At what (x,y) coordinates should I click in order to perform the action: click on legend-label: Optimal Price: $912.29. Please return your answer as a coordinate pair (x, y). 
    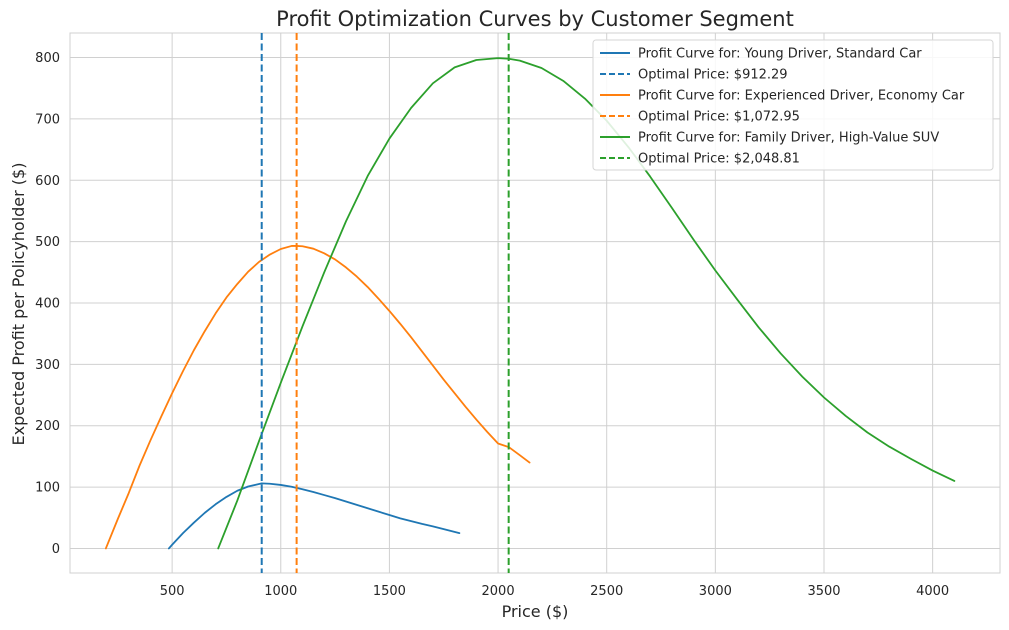
    Looking at the image, I should click on (713, 75).